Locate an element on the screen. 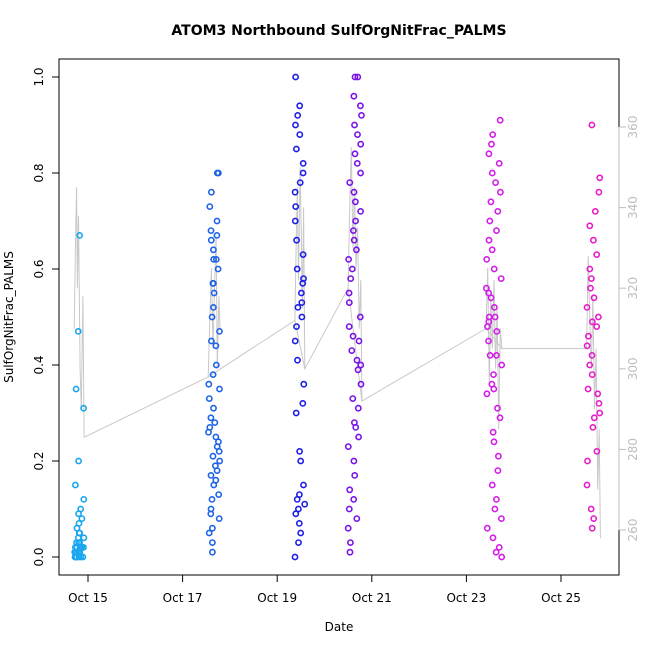 The width and height of the screenshot is (650, 650). y2-tick-label: 340 is located at coordinates (633, 207).